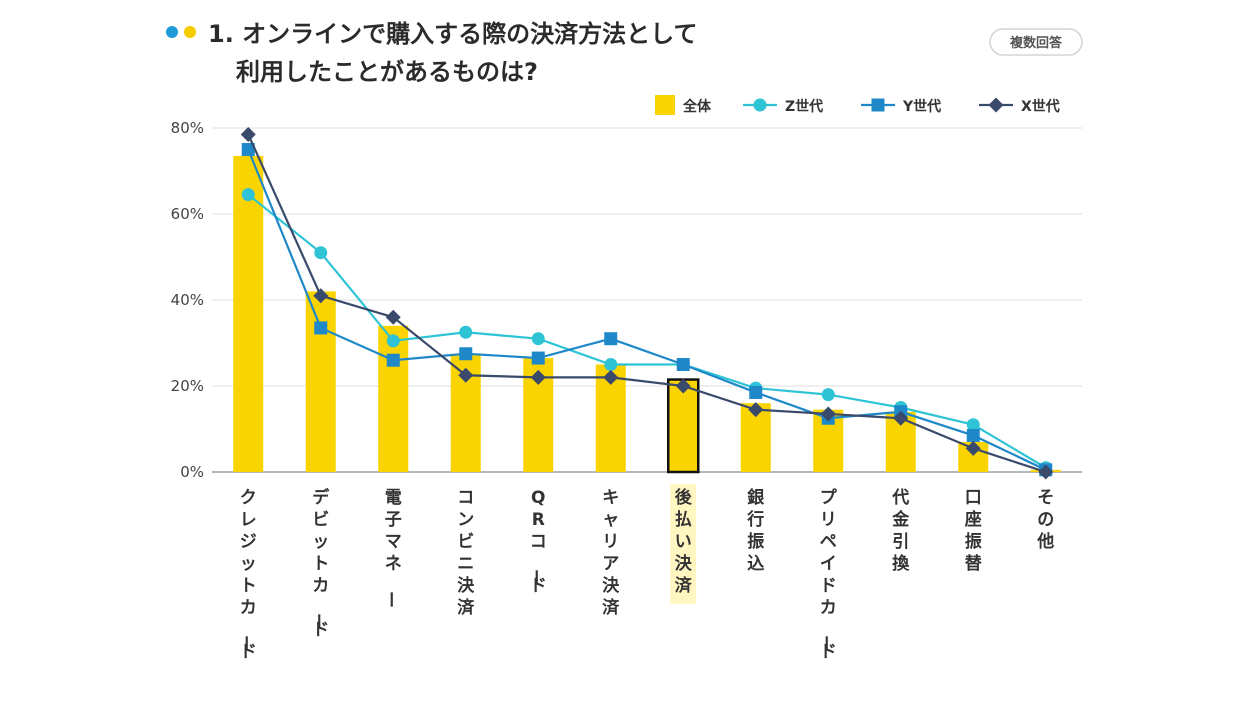 This screenshot has height=702, width=1248. What do you see at coordinates (826, 574) in the screenshot?
I see `category-label-8: プリペイドカード` at bounding box center [826, 574].